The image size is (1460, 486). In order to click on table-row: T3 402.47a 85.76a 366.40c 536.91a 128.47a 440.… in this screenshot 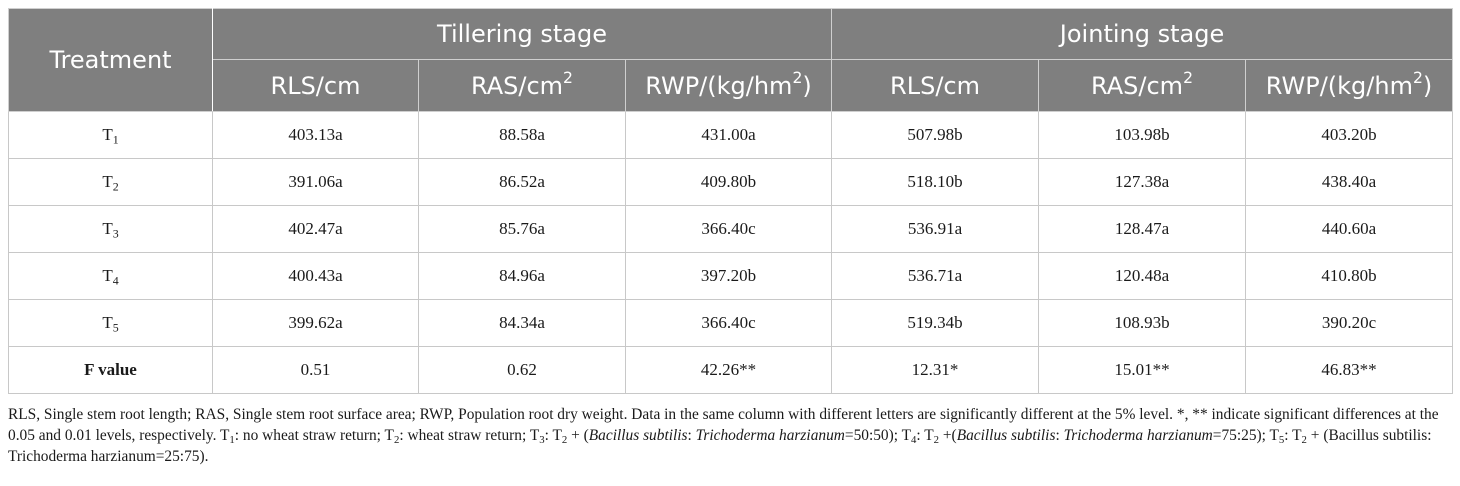, I will do `click(731, 229)`.